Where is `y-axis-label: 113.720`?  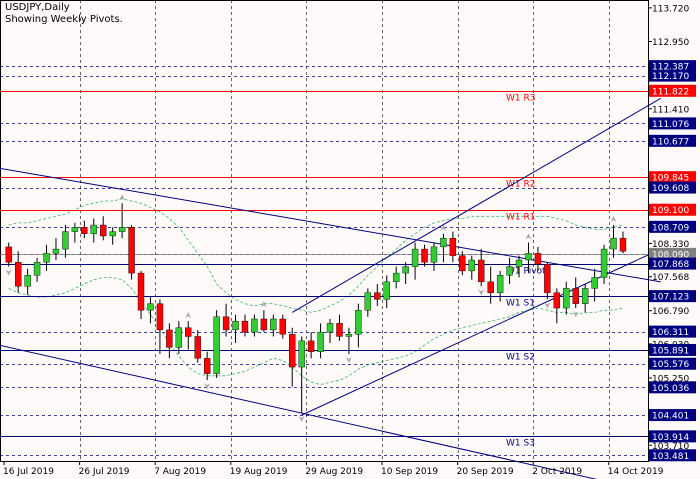 y-axis-label: 113.720 is located at coordinates (670, 9).